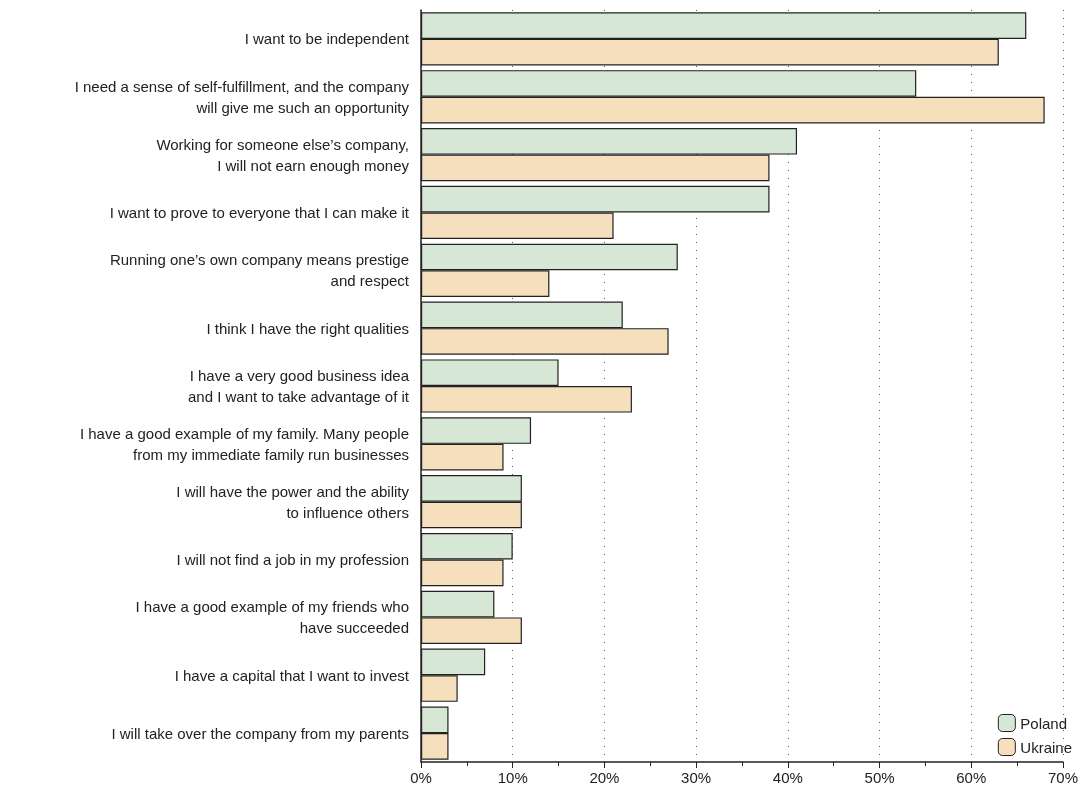 The height and width of the screenshot is (791, 1081). Describe the element at coordinates (512, 777) in the screenshot. I see `x-tick-label: 10%` at that location.